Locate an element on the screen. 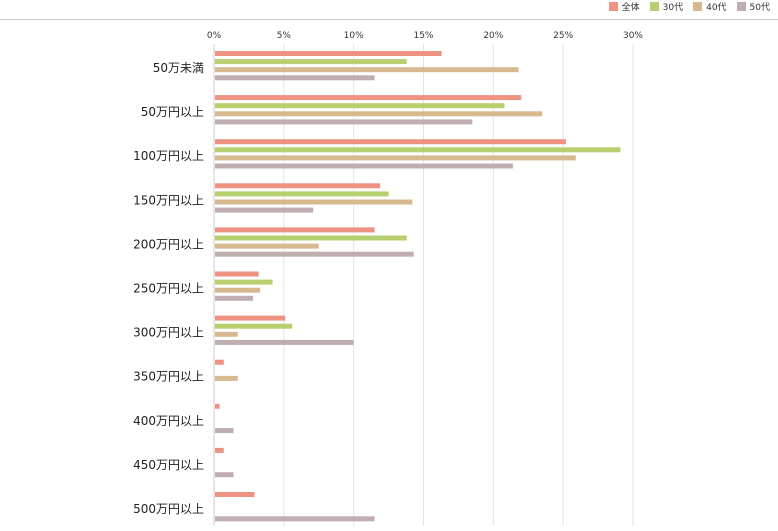 The height and width of the screenshot is (531, 778). x-tick-label: 10% is located at coordinates (354, 36).